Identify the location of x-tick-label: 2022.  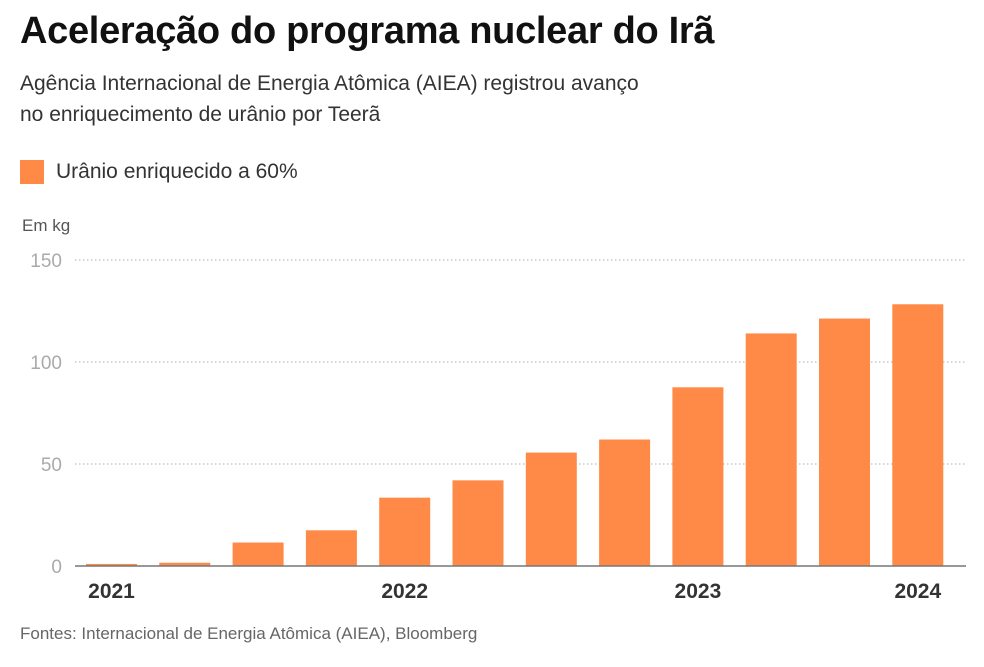
(404, 591).